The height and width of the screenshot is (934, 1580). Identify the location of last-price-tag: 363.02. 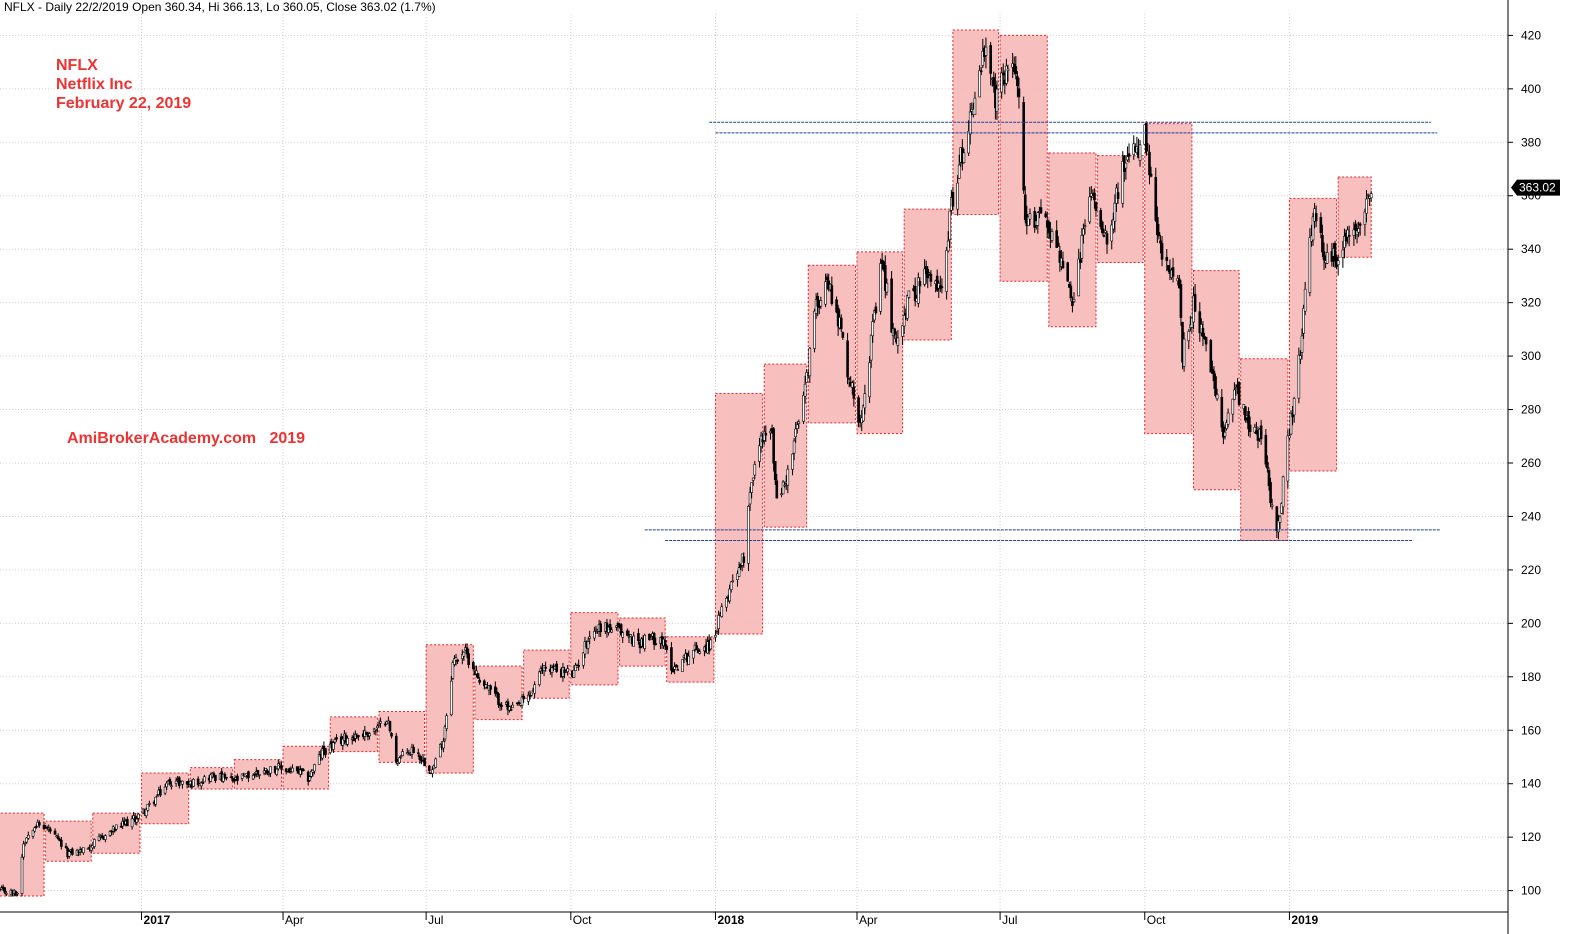
(1535, 187).